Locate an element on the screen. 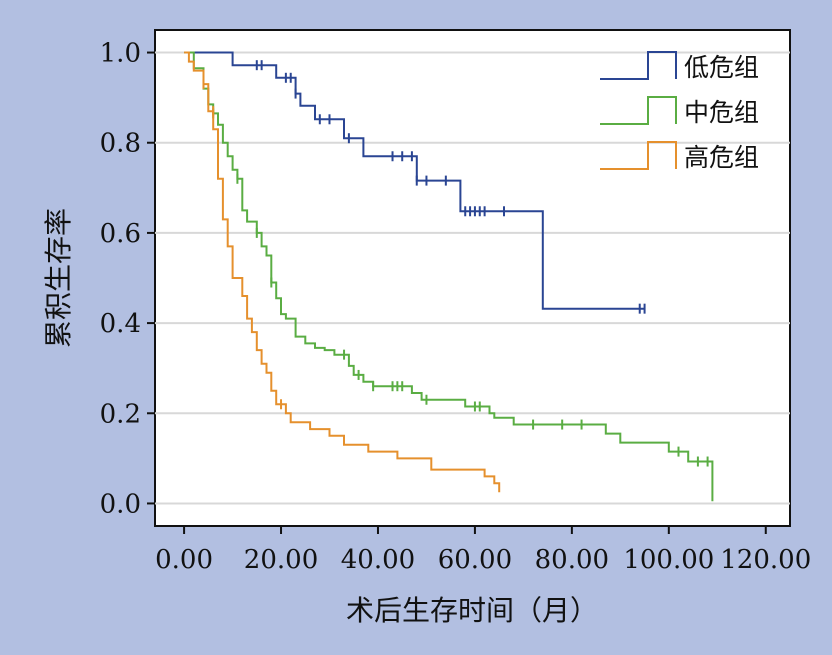 The image size is (832, 655). y-tick-label: 1.0 is located at coordinates (120, 54).